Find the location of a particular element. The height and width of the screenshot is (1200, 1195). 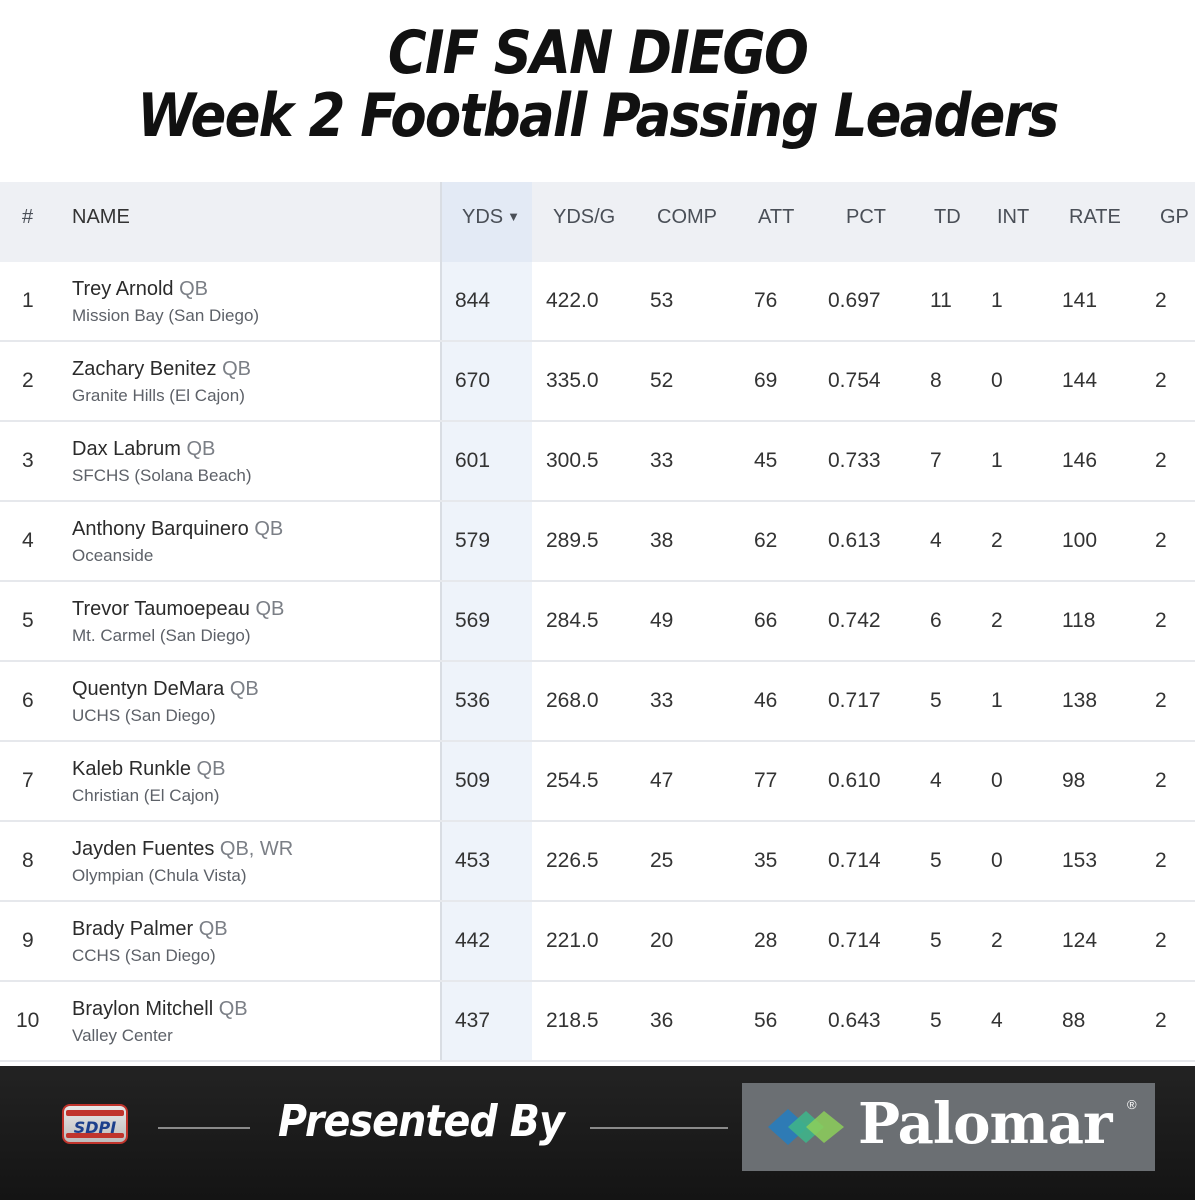

ydsg-cell: 300.5 is located at coordinates (572, 460).